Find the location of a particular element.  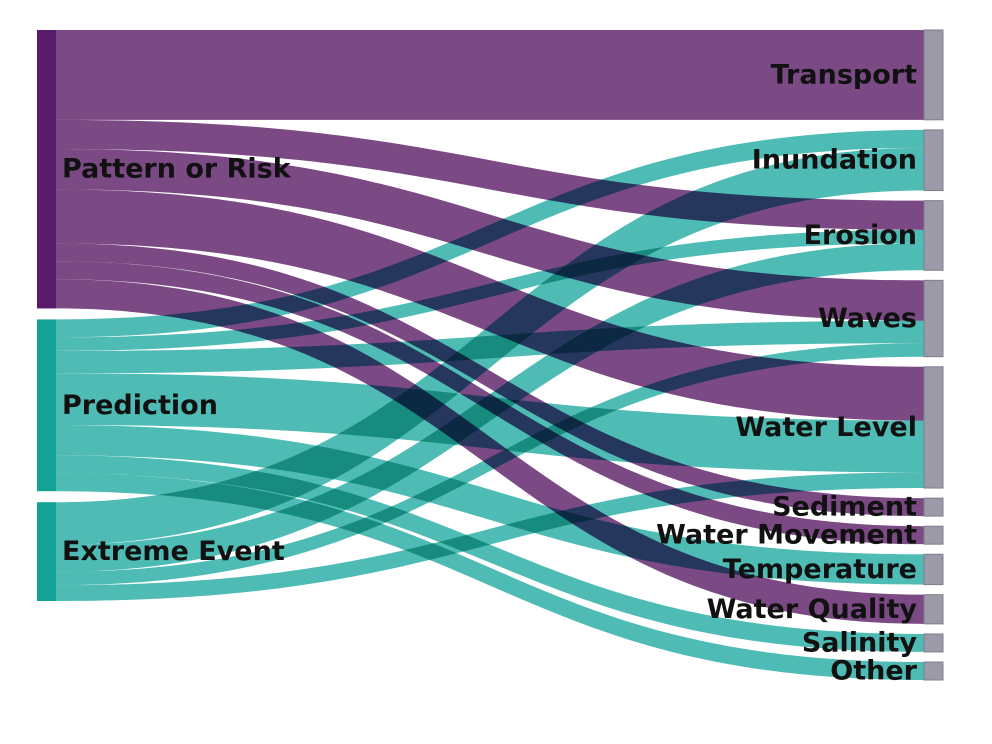

target-label-temperature: Temperature is located at coordinates (820, 569).